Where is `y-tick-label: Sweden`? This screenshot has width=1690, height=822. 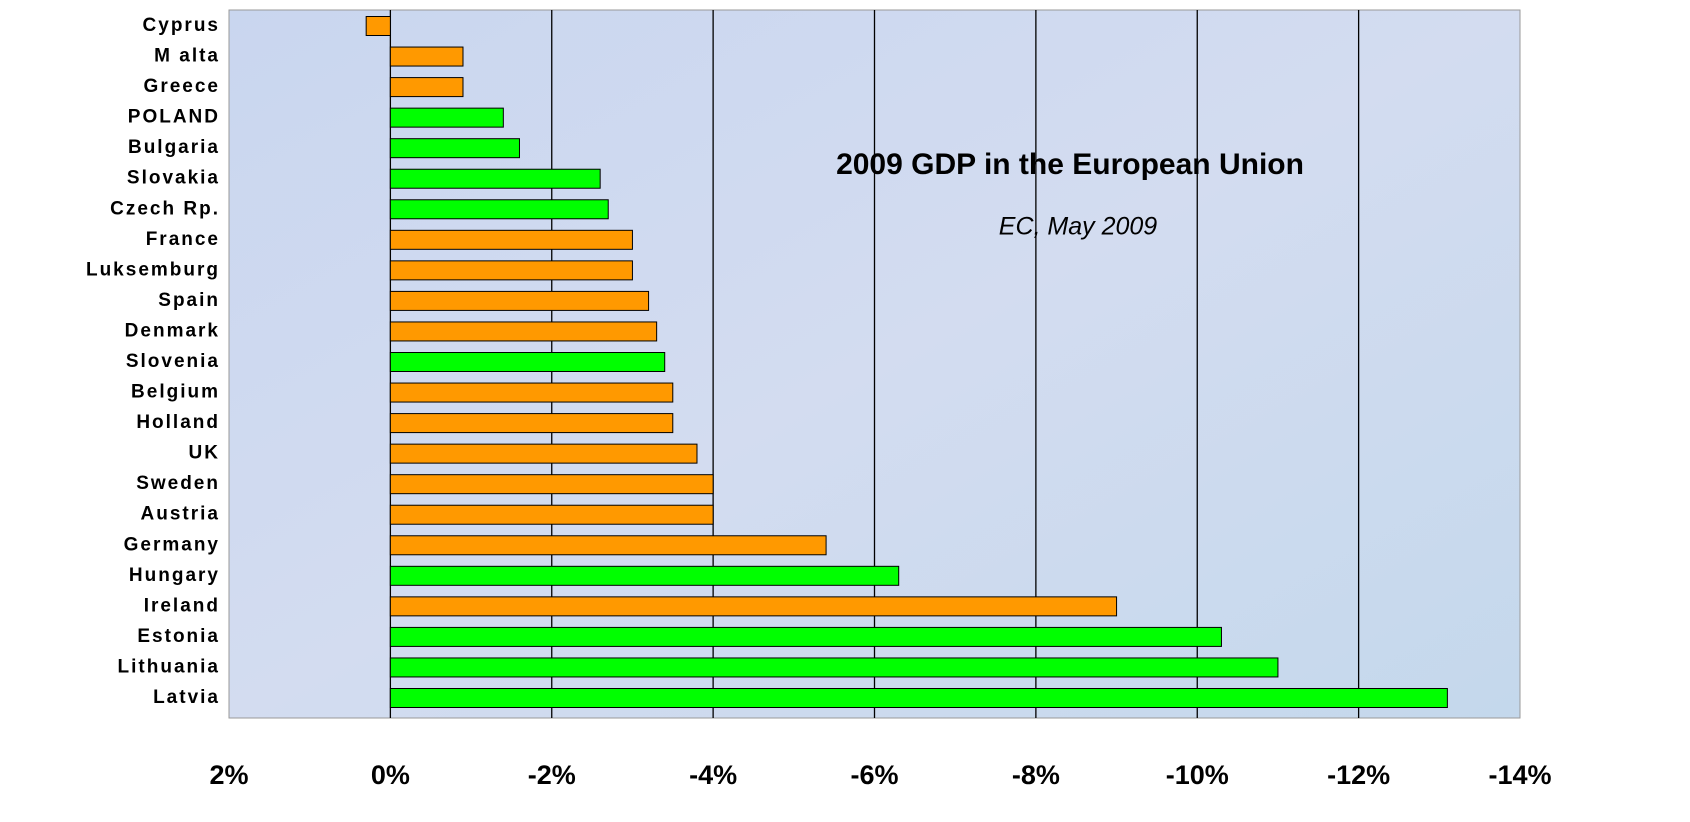 y-tick-label: Sweden is located at coordinates (178, 483).